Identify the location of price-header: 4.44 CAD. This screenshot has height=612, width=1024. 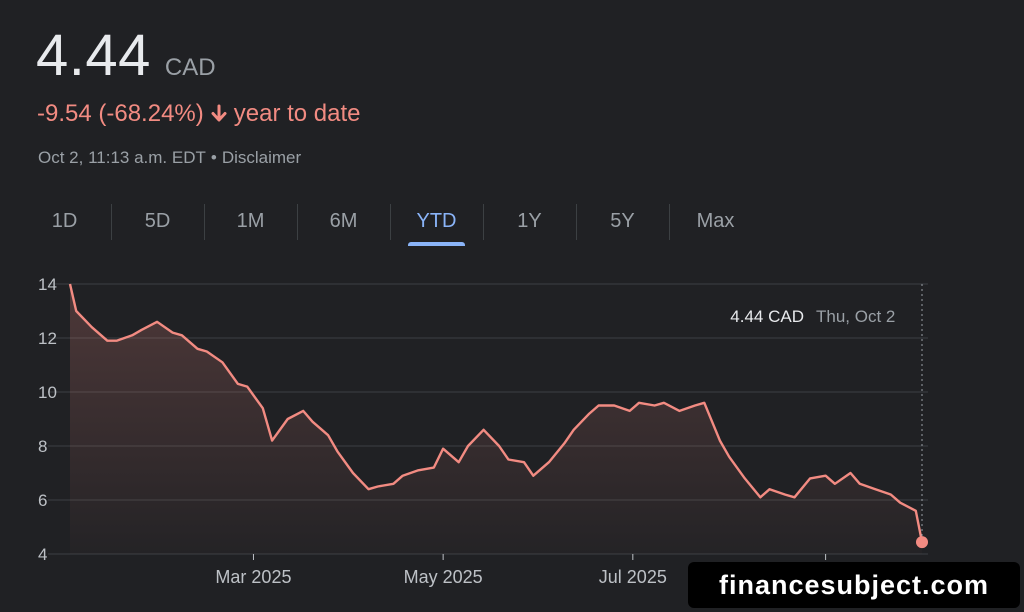
(126, 55).